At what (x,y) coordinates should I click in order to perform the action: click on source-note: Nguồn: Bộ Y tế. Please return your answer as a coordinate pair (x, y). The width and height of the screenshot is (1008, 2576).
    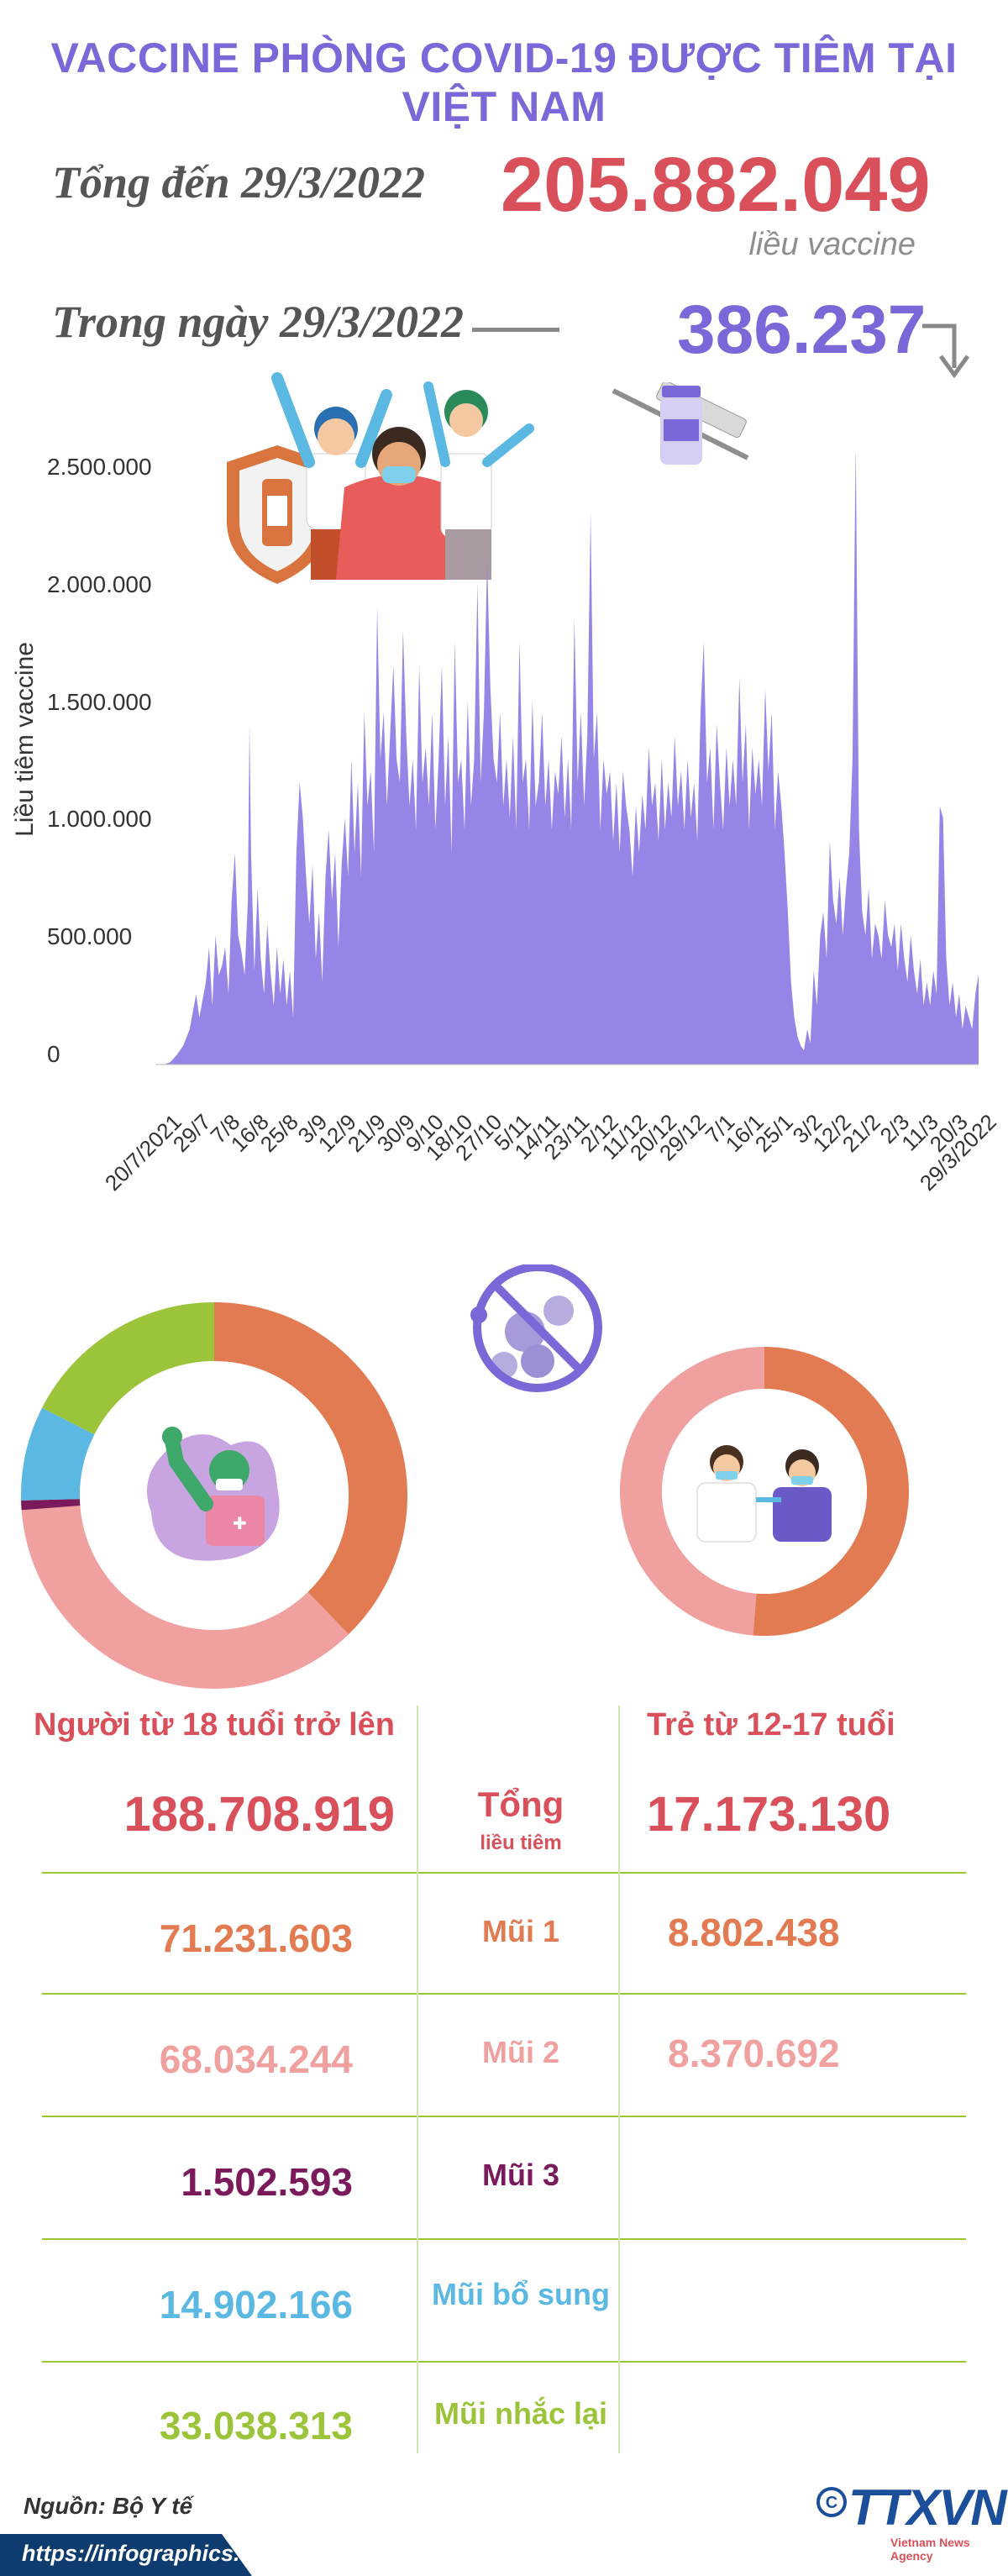
    Looking at the image, I should click on (108, 2506).